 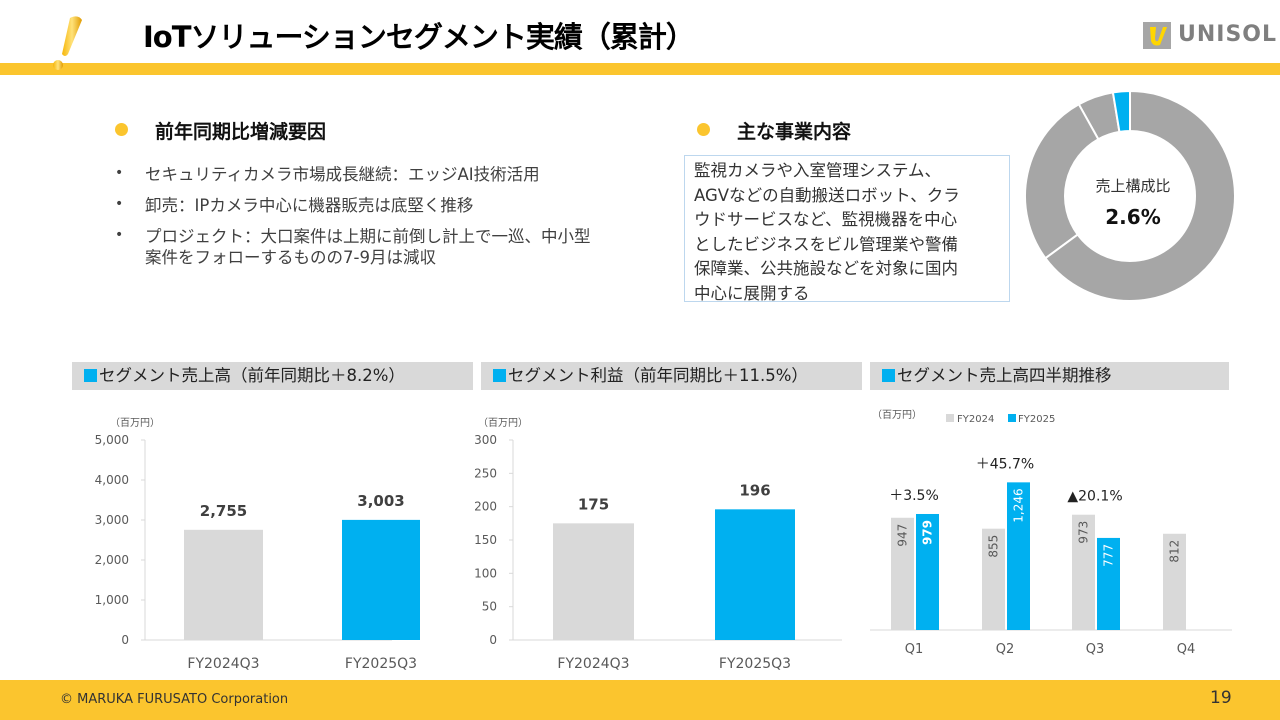 I want to click on business-line: AGVなどの自動搬送ロボット、クラ, so click(x=827, y=195).